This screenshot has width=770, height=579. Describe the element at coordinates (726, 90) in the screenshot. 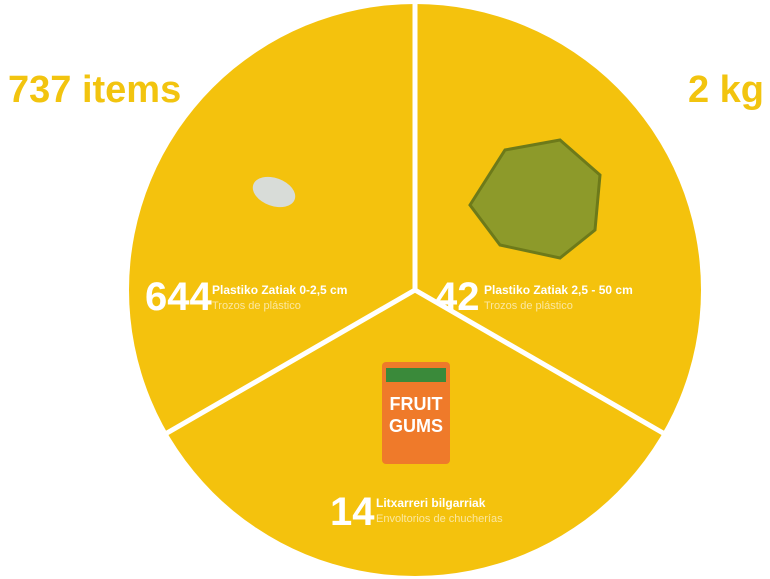

I see `weight-total: 2 kg` at that location.